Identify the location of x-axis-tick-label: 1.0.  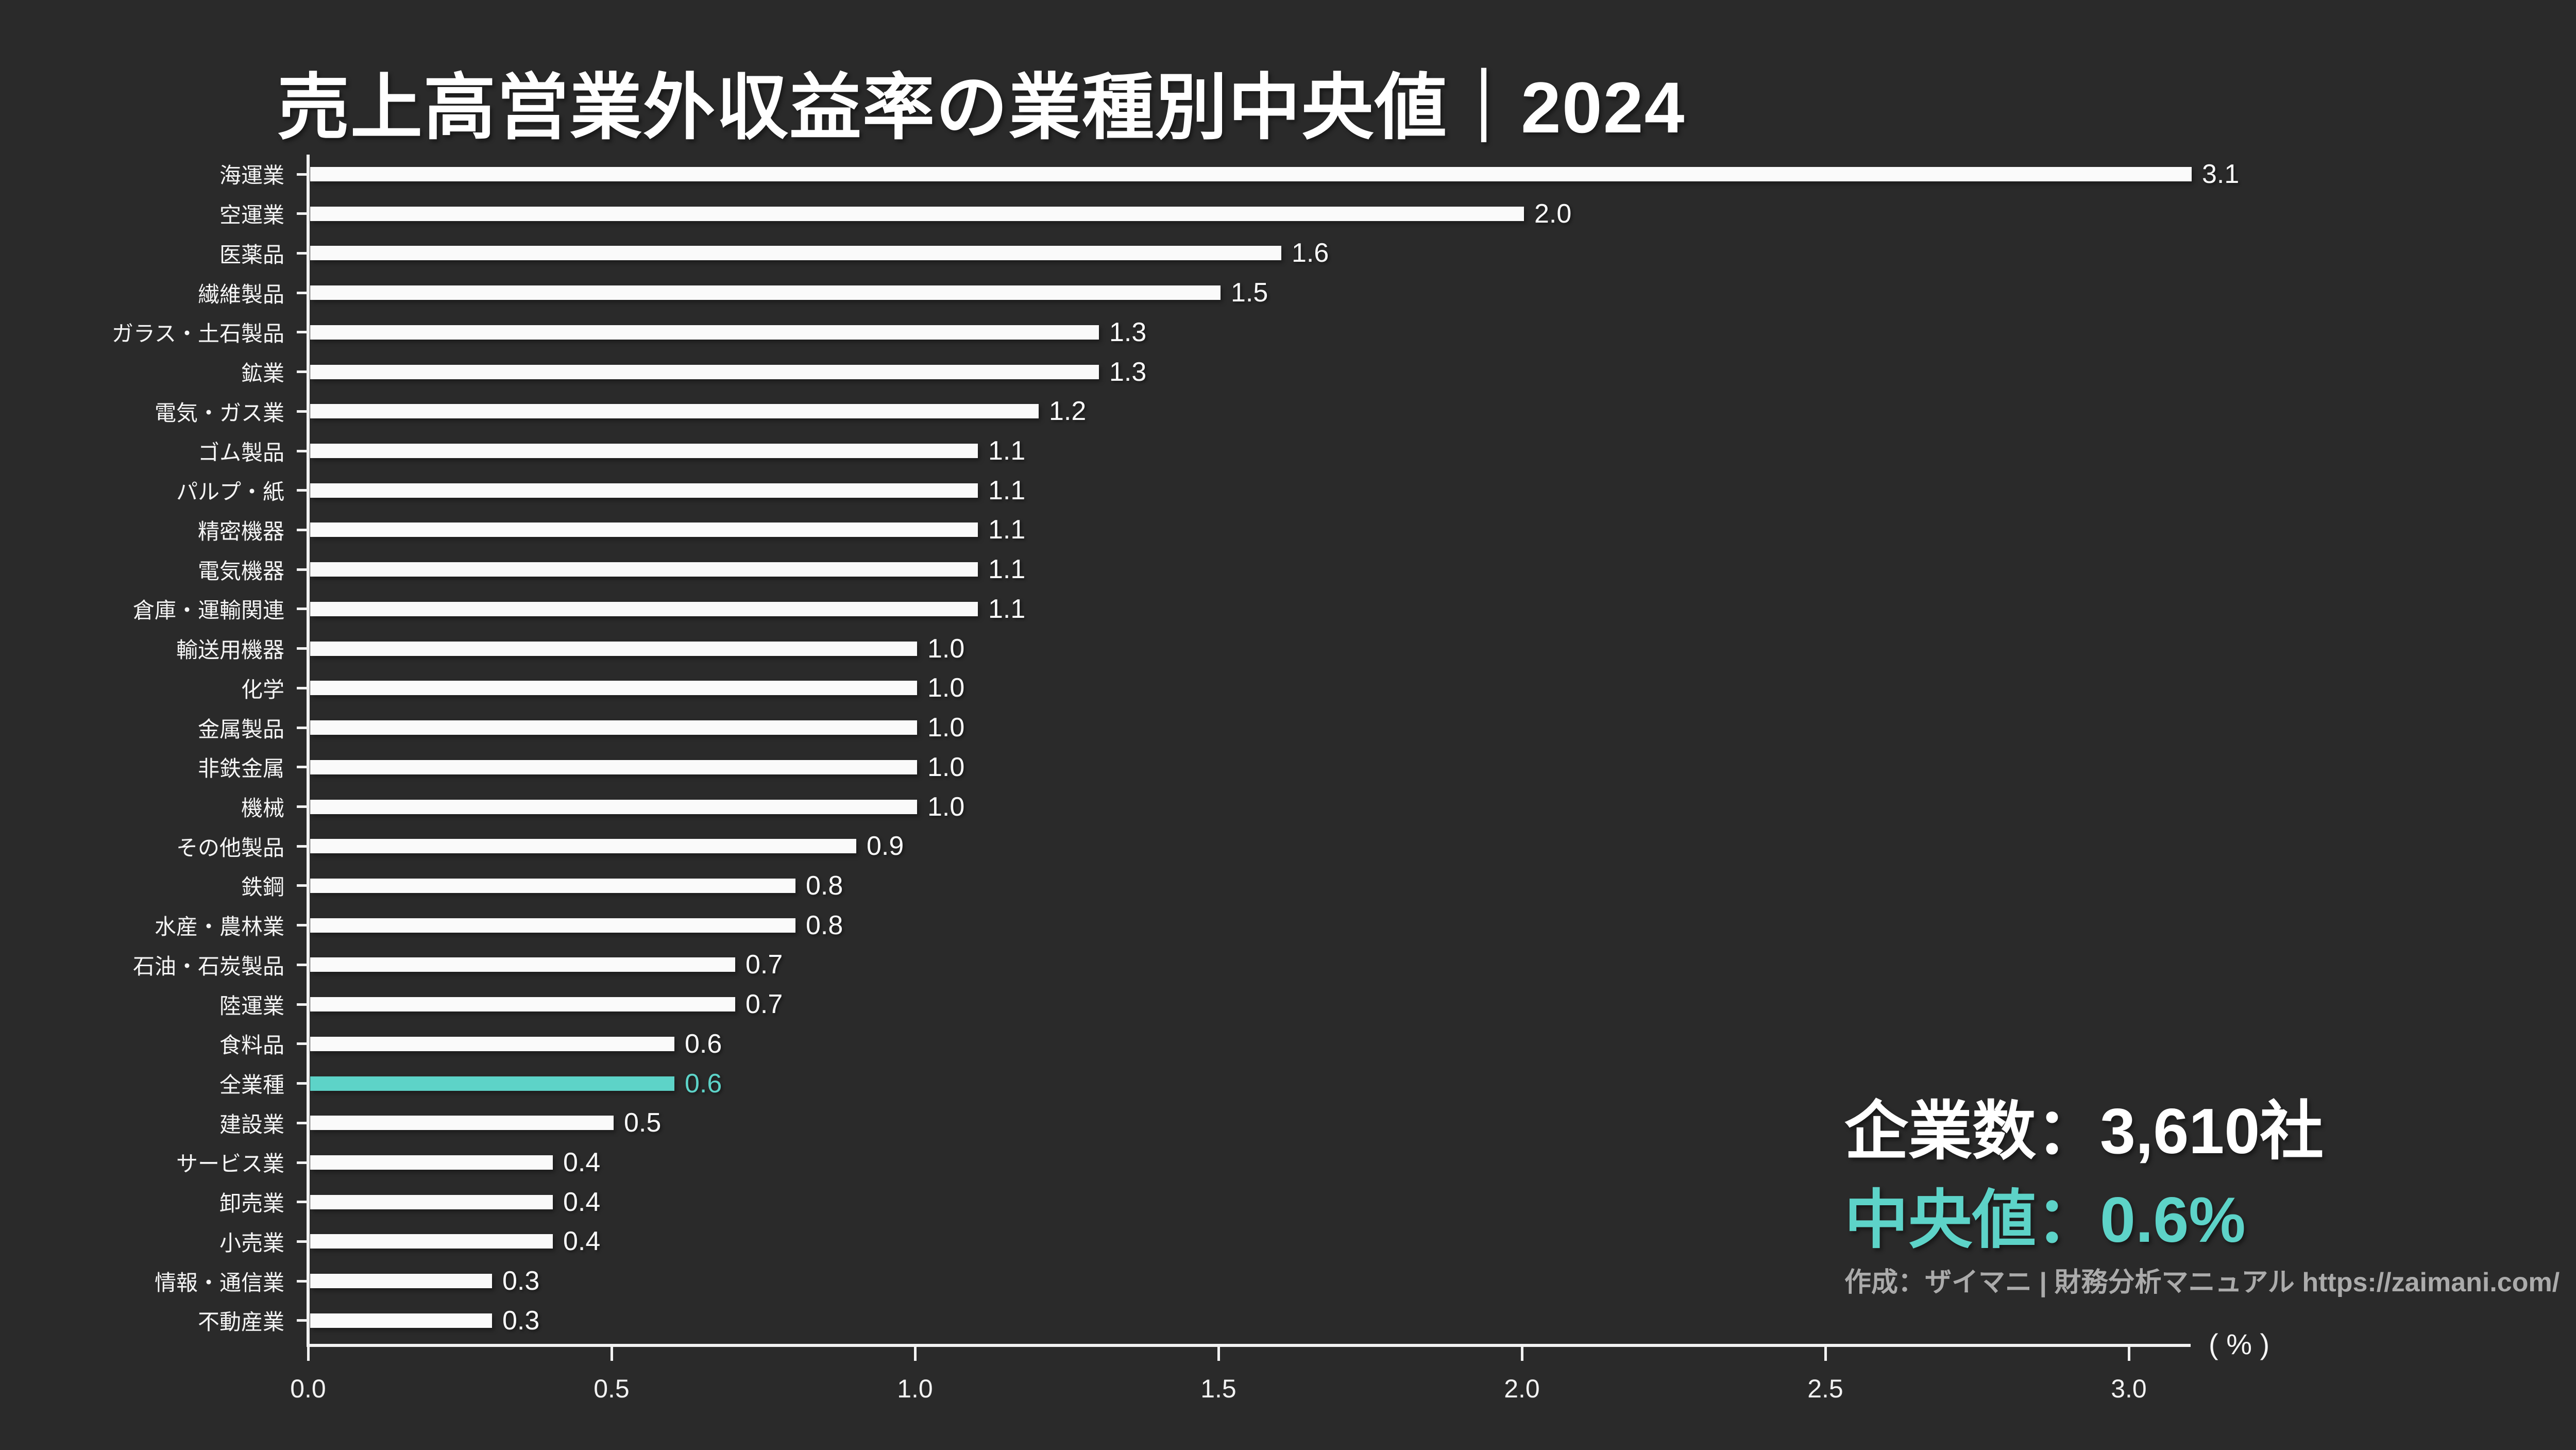
(915, 1388).